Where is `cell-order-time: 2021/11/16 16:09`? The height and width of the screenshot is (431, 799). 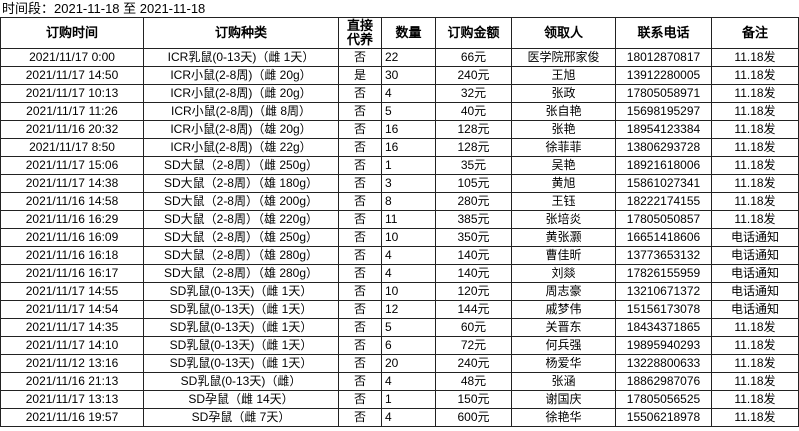 cell-order-time: 2021/11/16 16:09 is located at coordinates (72, 237).